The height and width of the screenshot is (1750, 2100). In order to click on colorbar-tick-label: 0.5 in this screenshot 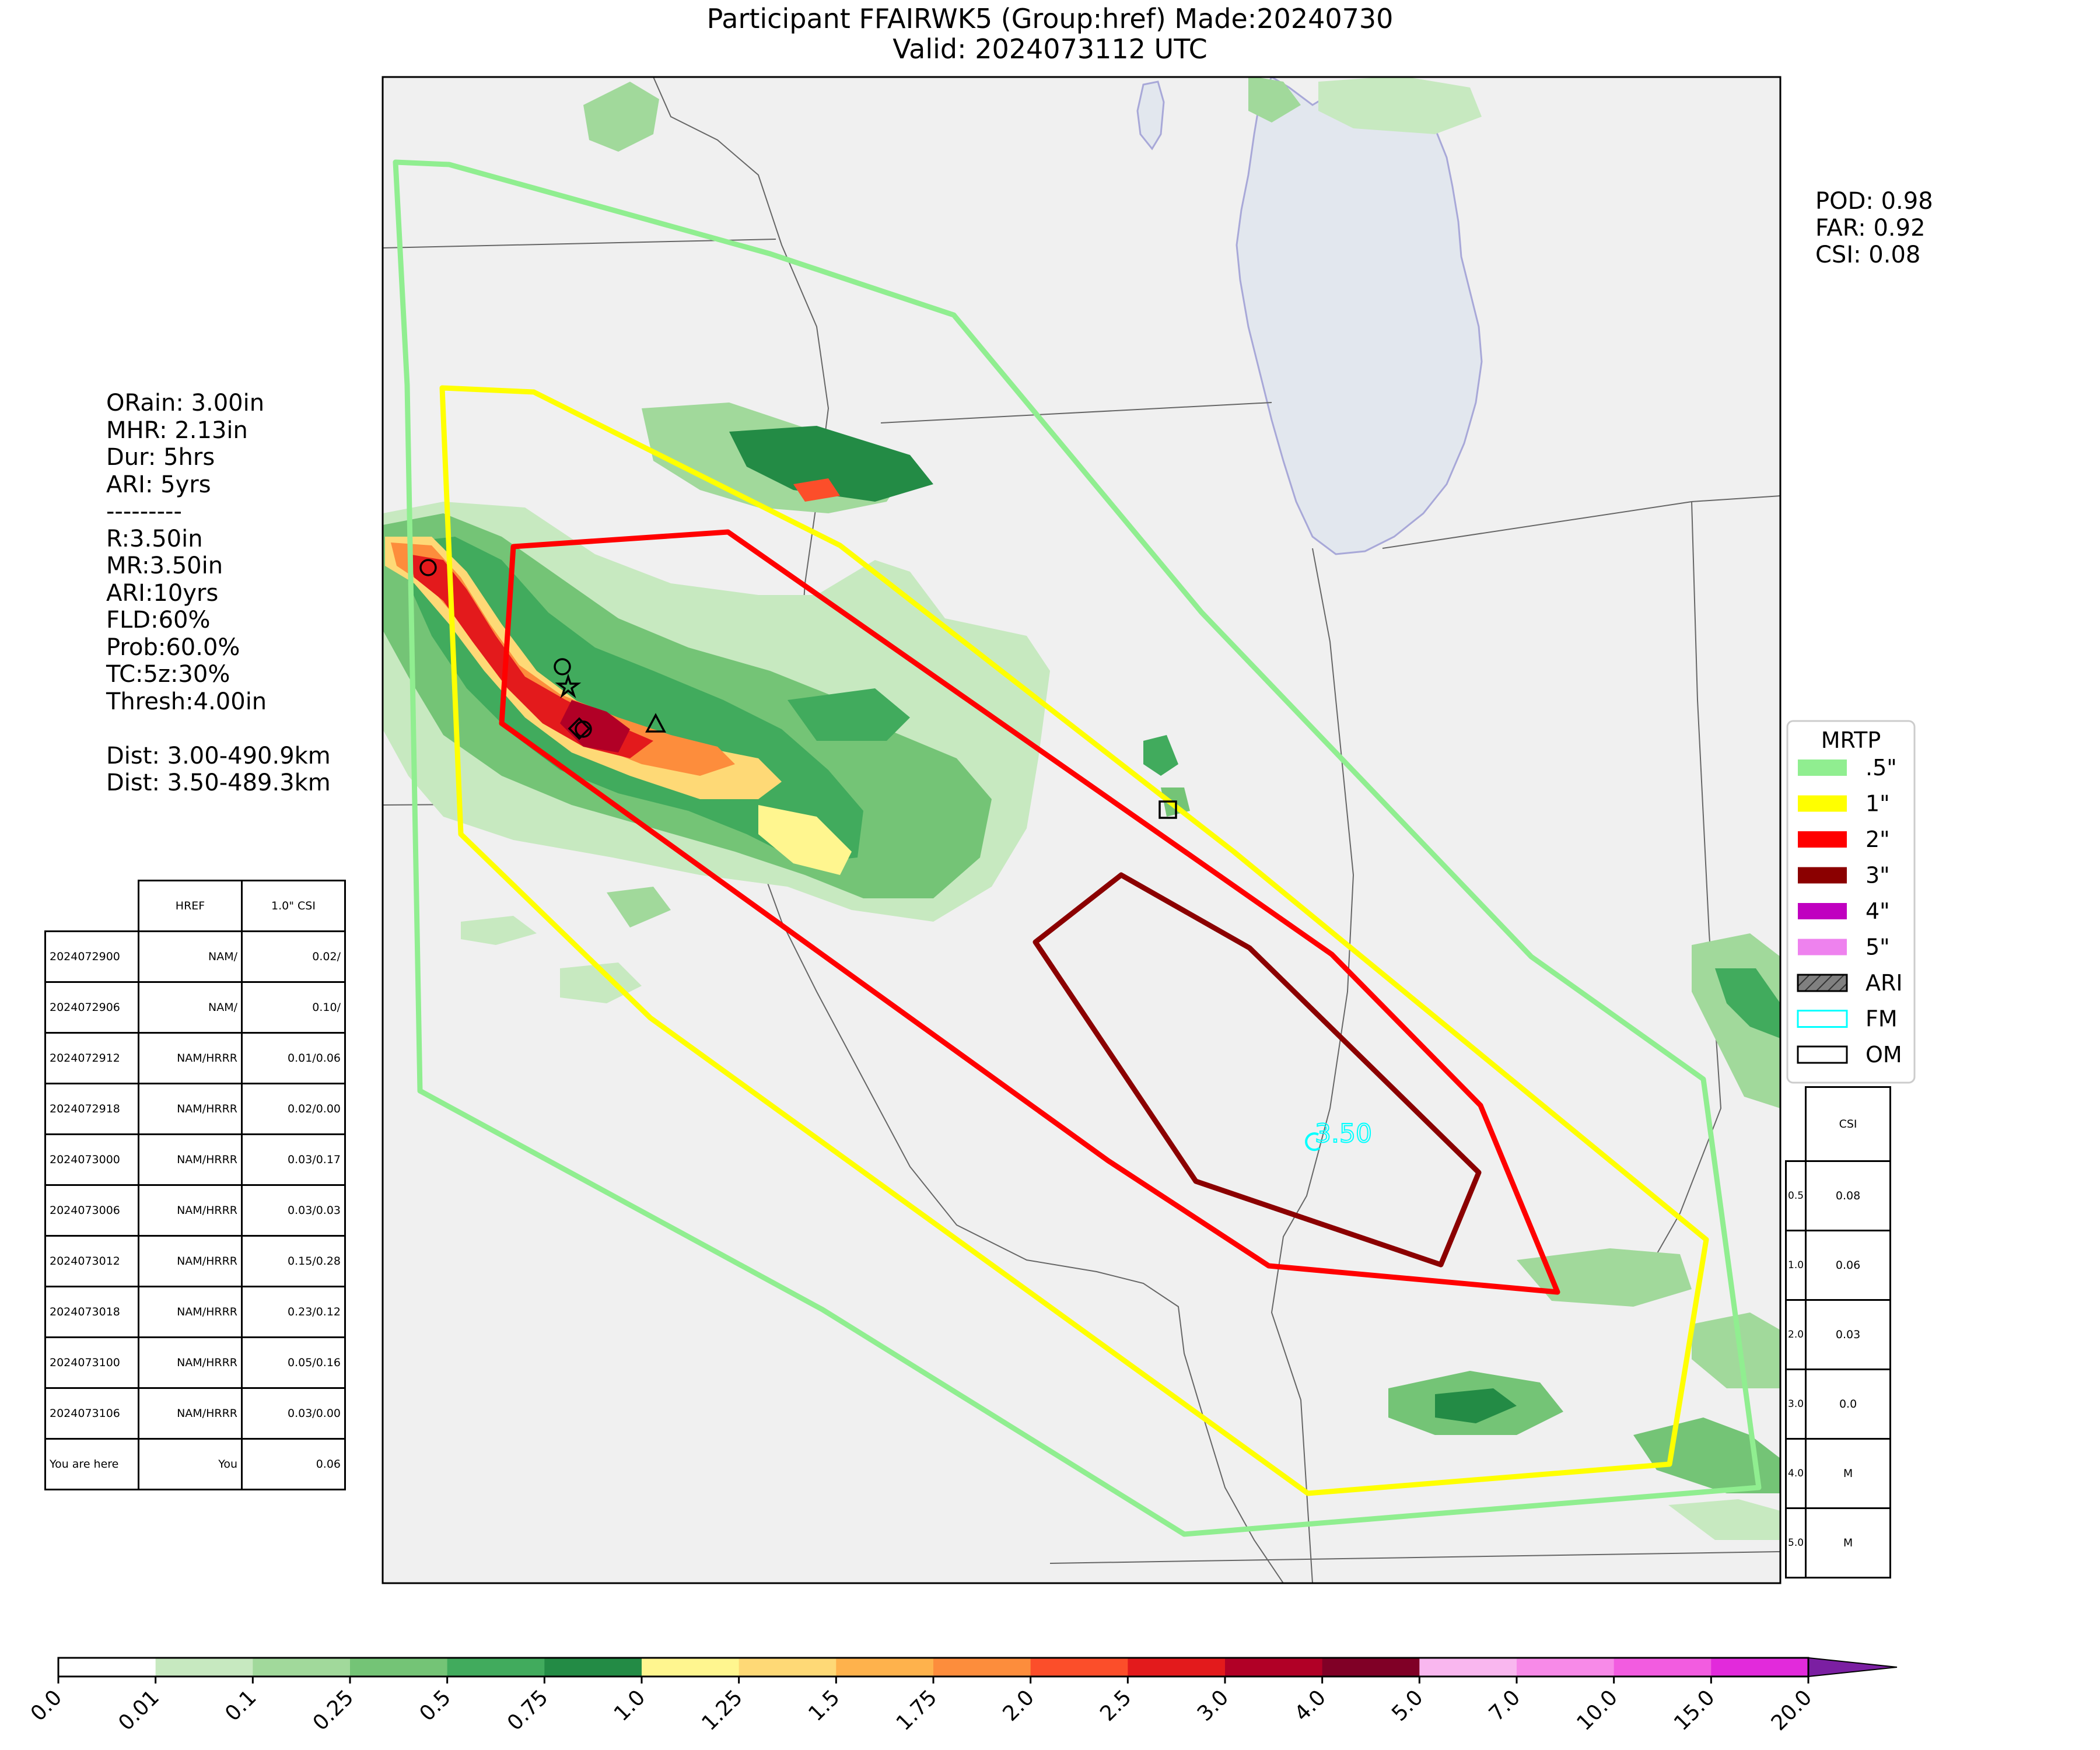, I will do `click(435, 1706)`.